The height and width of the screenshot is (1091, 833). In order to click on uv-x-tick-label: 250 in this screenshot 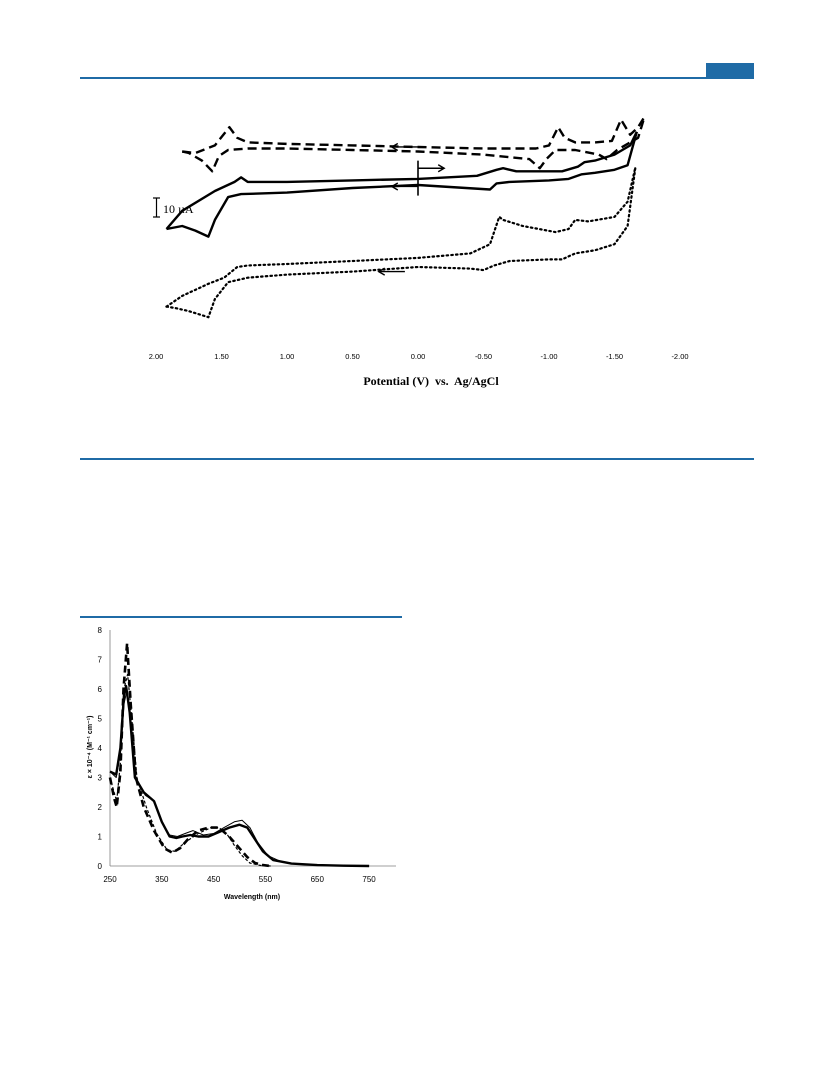, I will do `click(110, 879)`.